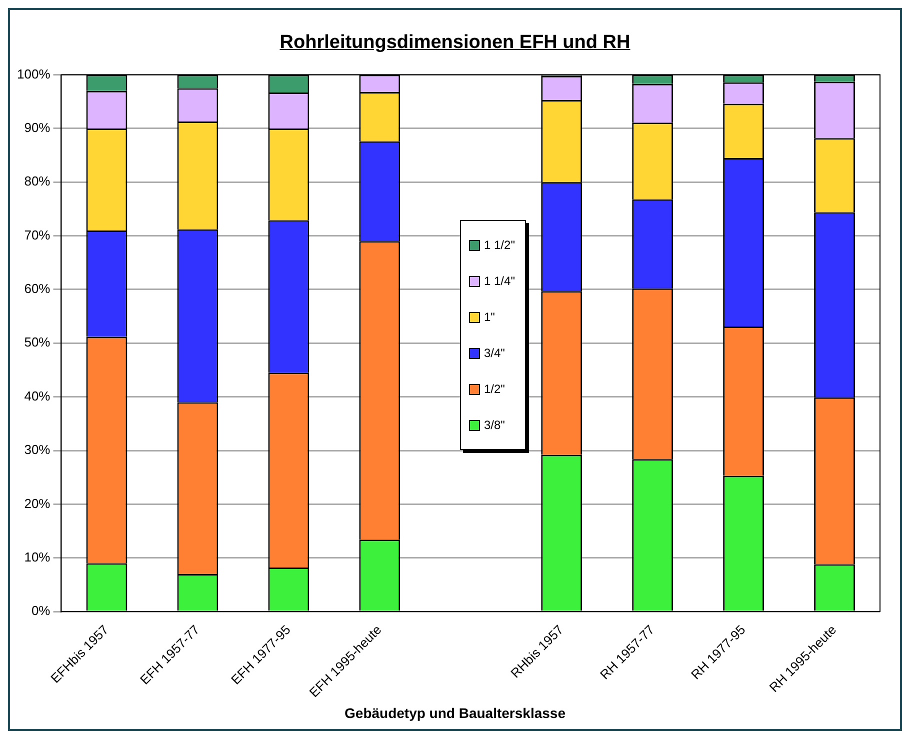 The height and width of the screenshot is (735, 906). What do you see at coordinates (37, 181) in the screenshot?
I see `y-tick-label: 80%` at bounding box center [37, 181].